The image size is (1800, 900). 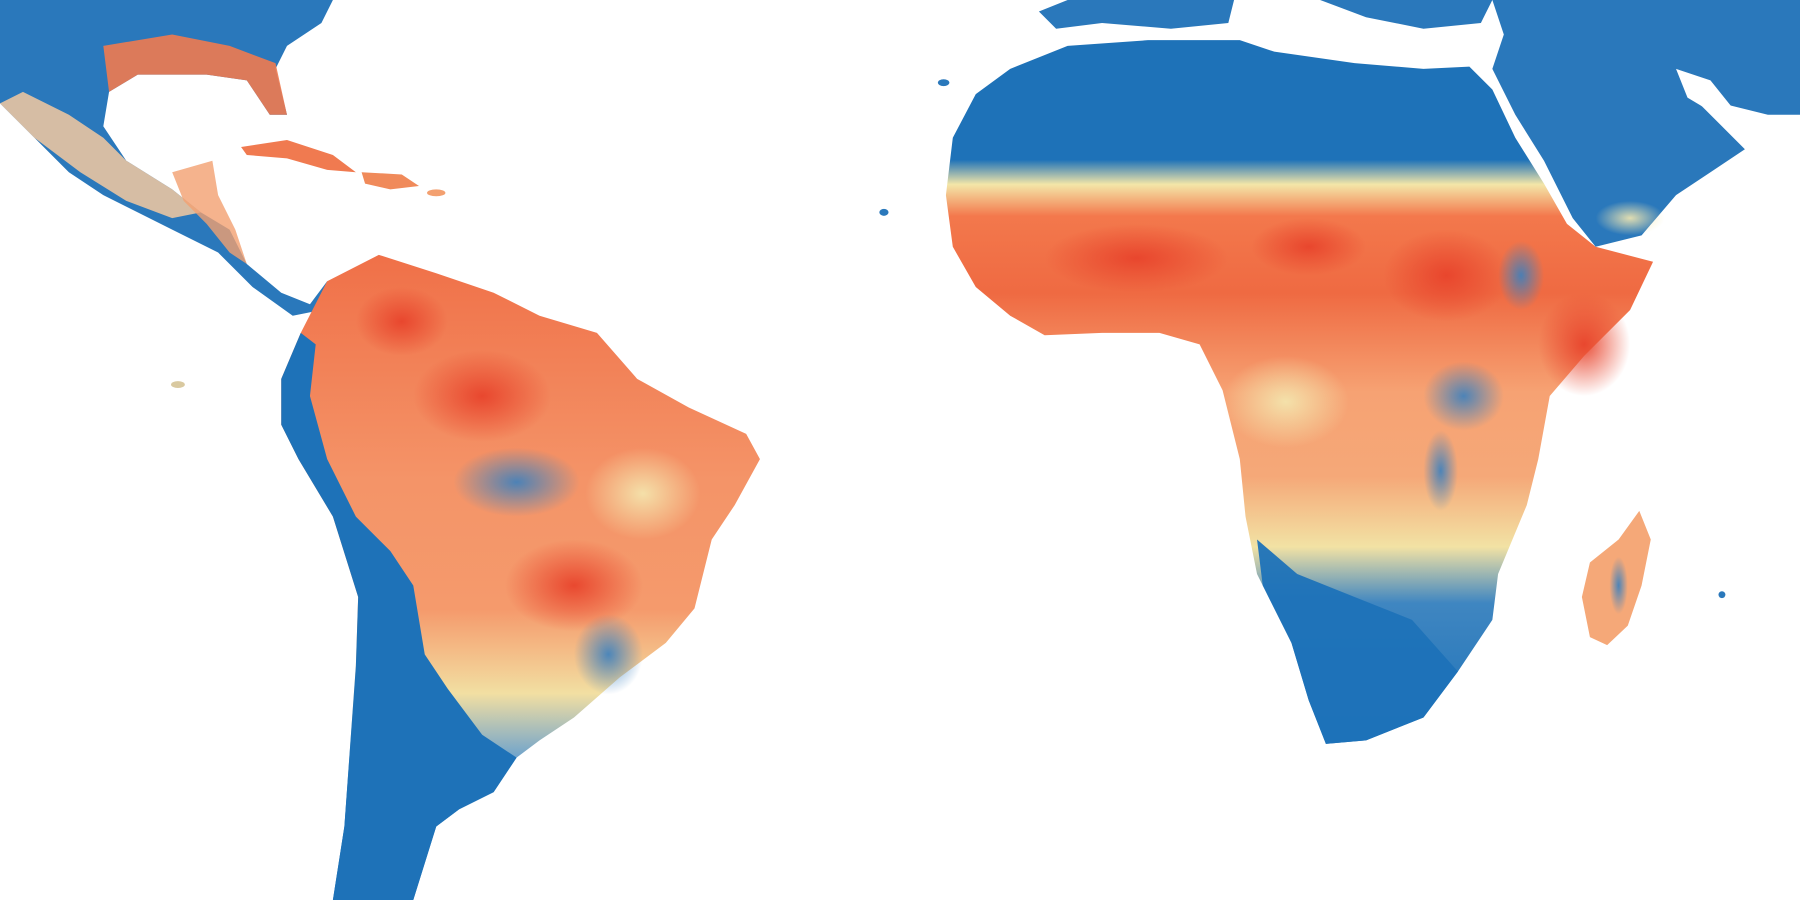 I want to click on southwest-africa-cold, so click(x=1357, y=641).